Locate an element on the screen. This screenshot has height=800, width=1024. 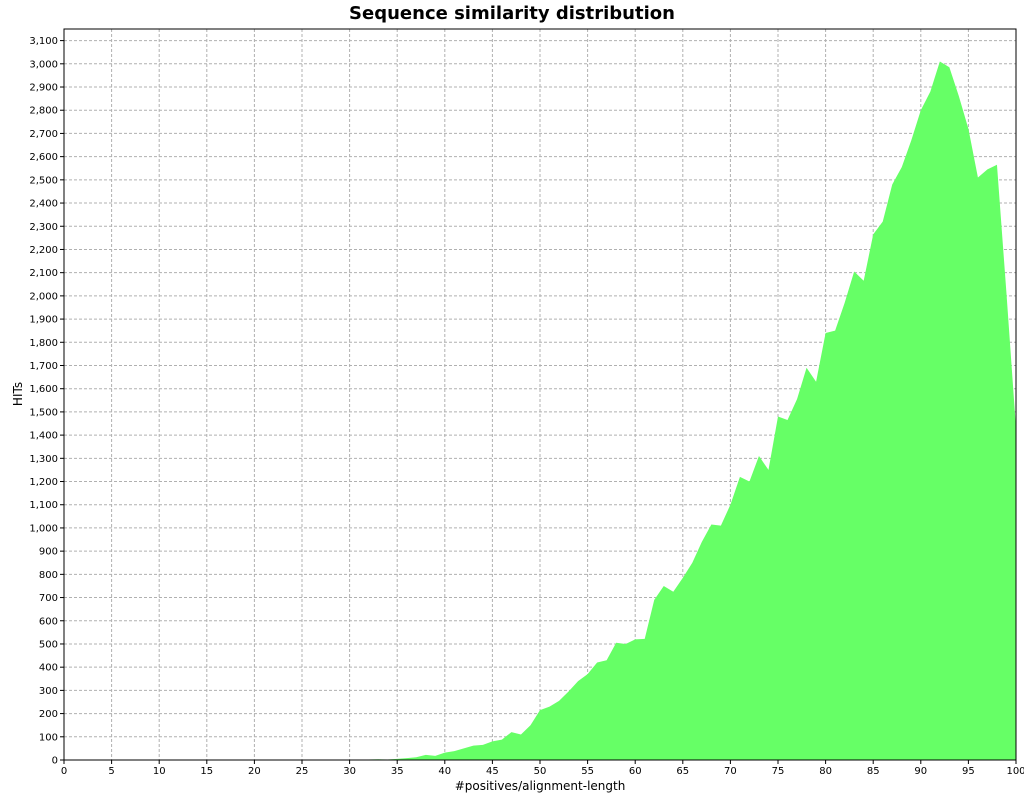
y-tick-label: 400 is located at coordinates (48, 668).